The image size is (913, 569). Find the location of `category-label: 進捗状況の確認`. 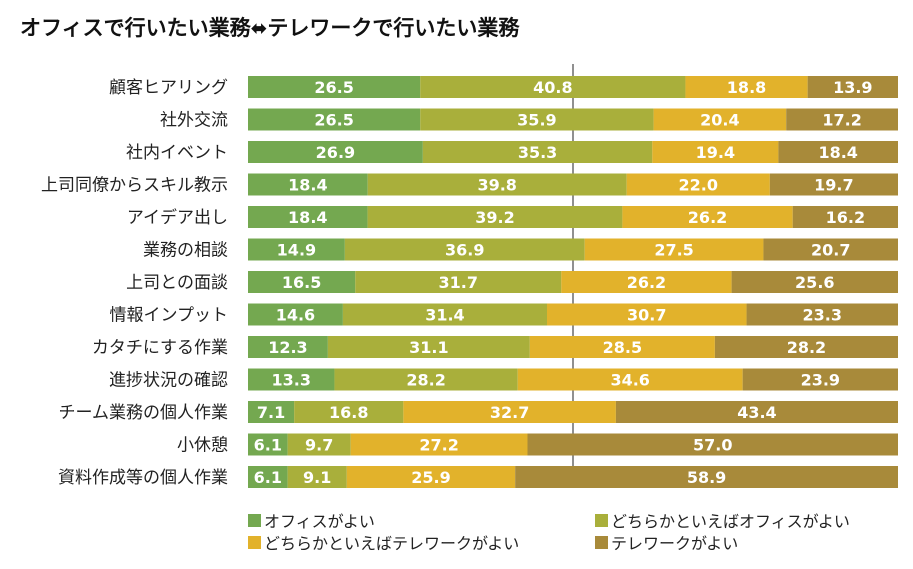

category-label: 進捗状況の確認 is located at coordinates (168, 381).